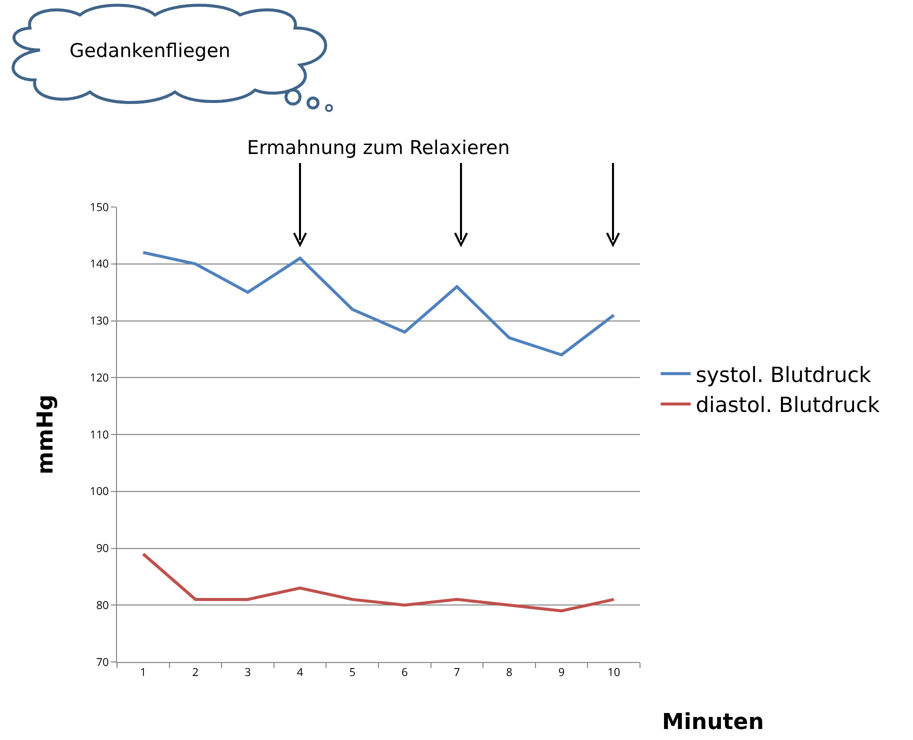 Image resolution: width=913 pixels, height=740 pixels. I want to click on x-tick-label: 3, so click(247, 672).